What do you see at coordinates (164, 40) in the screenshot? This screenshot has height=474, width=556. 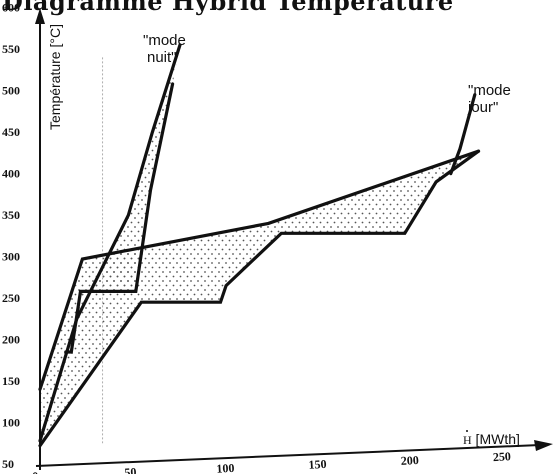 I see `mode-nuit-line-1: "mode` at bounding box center [164, 40].